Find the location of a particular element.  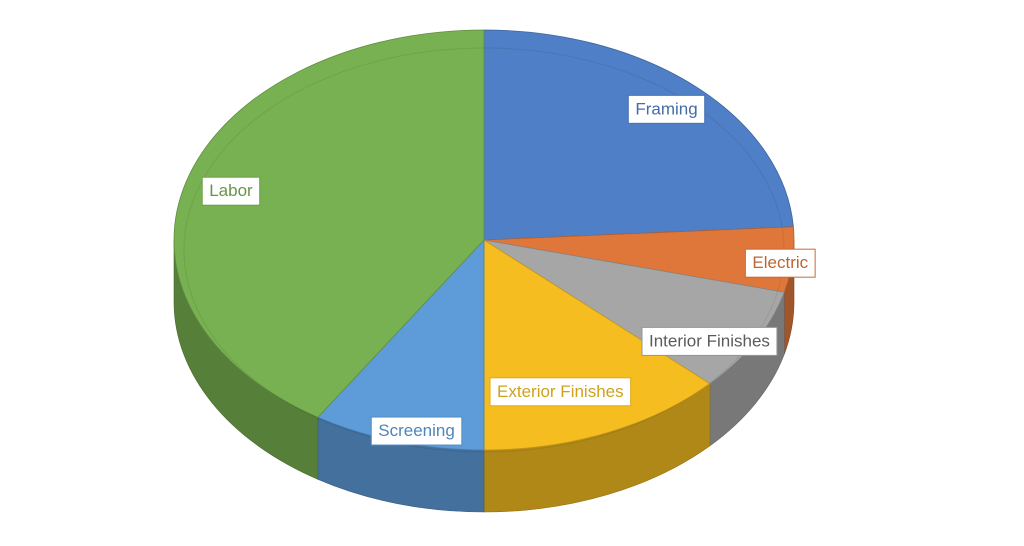

pie-label-text: Labor is located at coordinates (231, 190).